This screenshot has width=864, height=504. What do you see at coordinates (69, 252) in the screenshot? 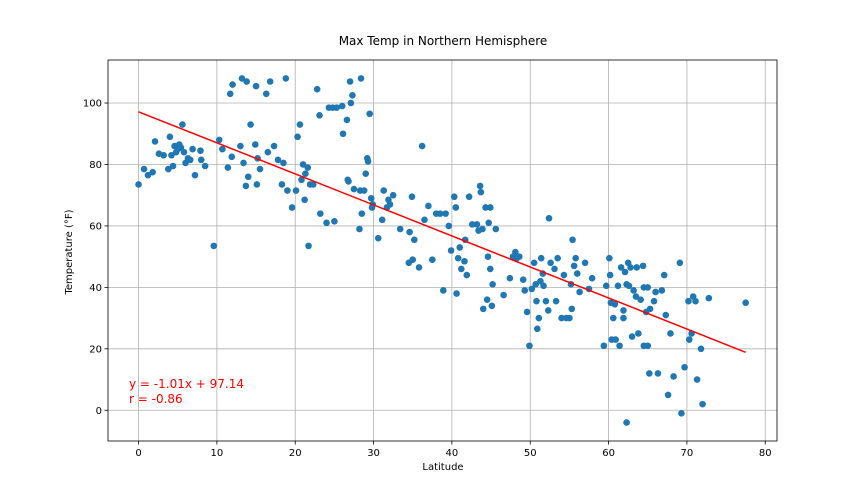
I see `y-axis-label: Temperature (°F)` at bounding box center [69, 252].